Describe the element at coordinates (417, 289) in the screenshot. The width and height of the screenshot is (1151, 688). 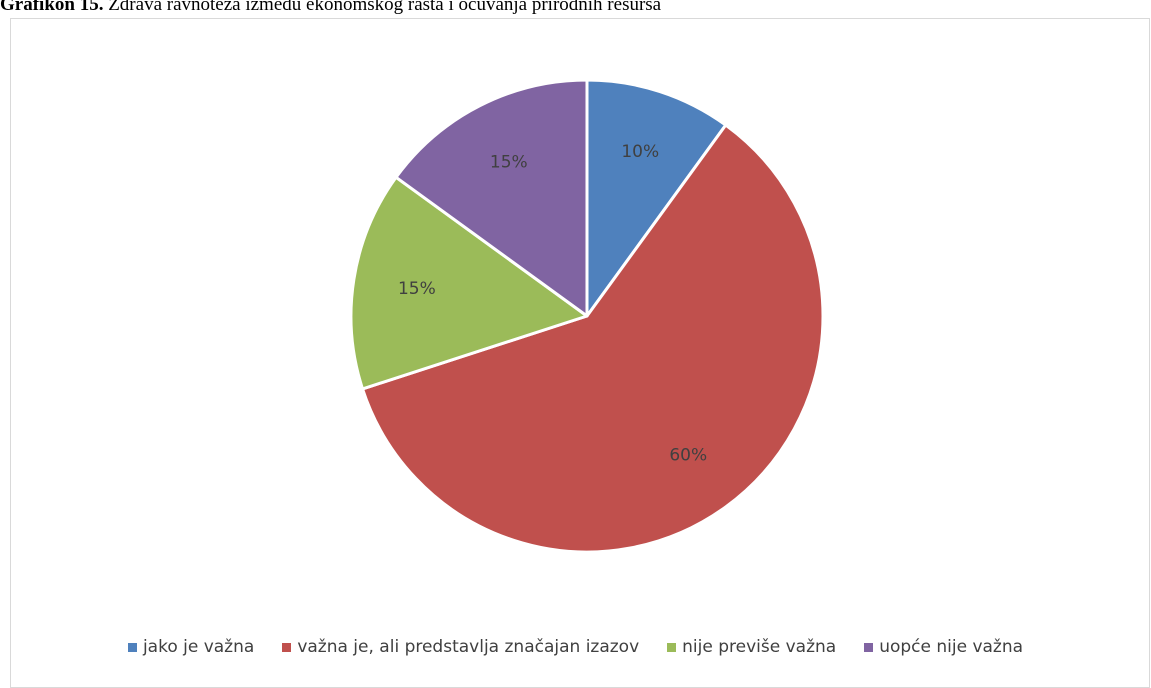
I see `data-label-nije-previse-vazna: 15%` at that location.